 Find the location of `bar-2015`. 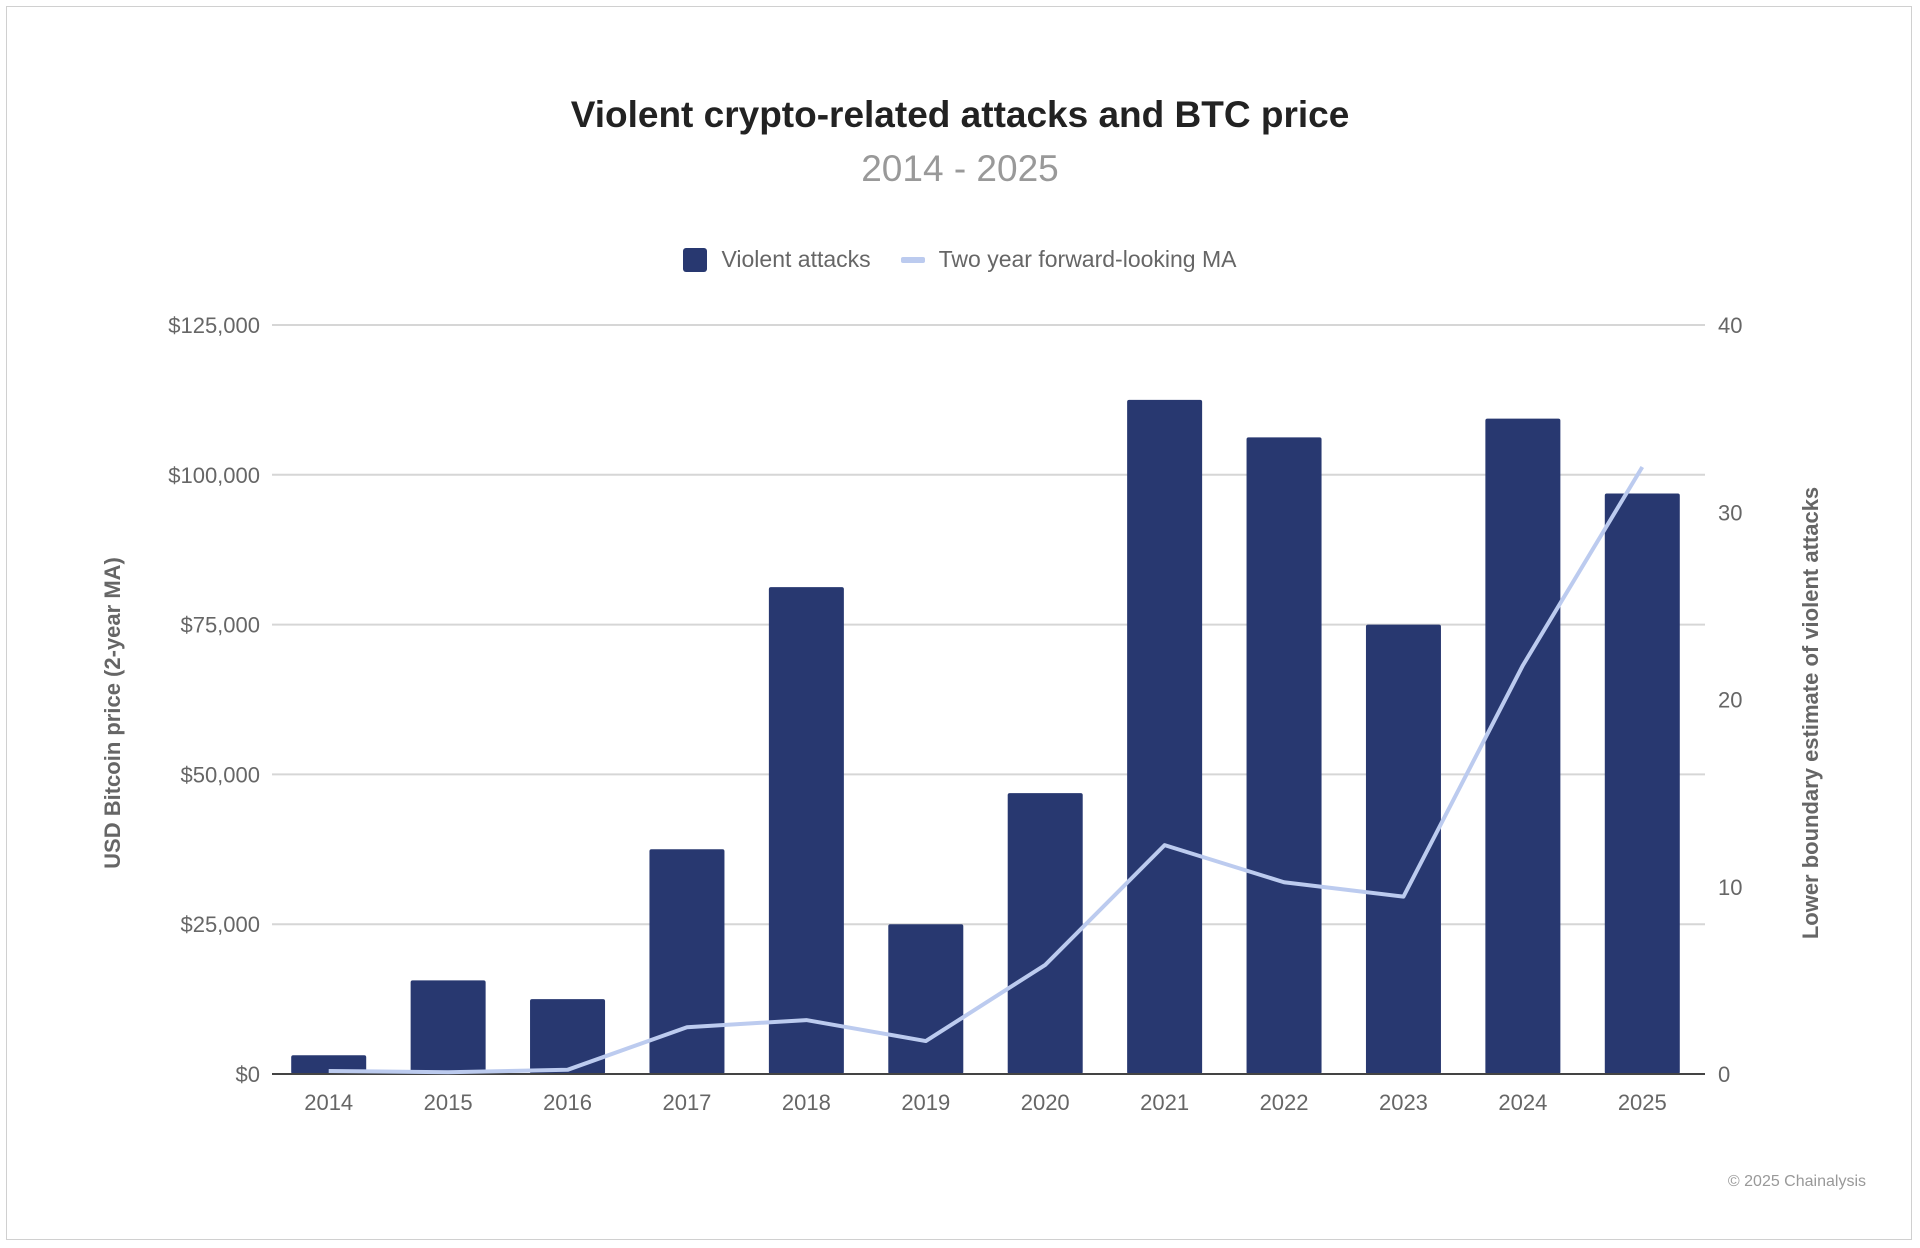

bar-2015 is located at coordinates (448, 1027).